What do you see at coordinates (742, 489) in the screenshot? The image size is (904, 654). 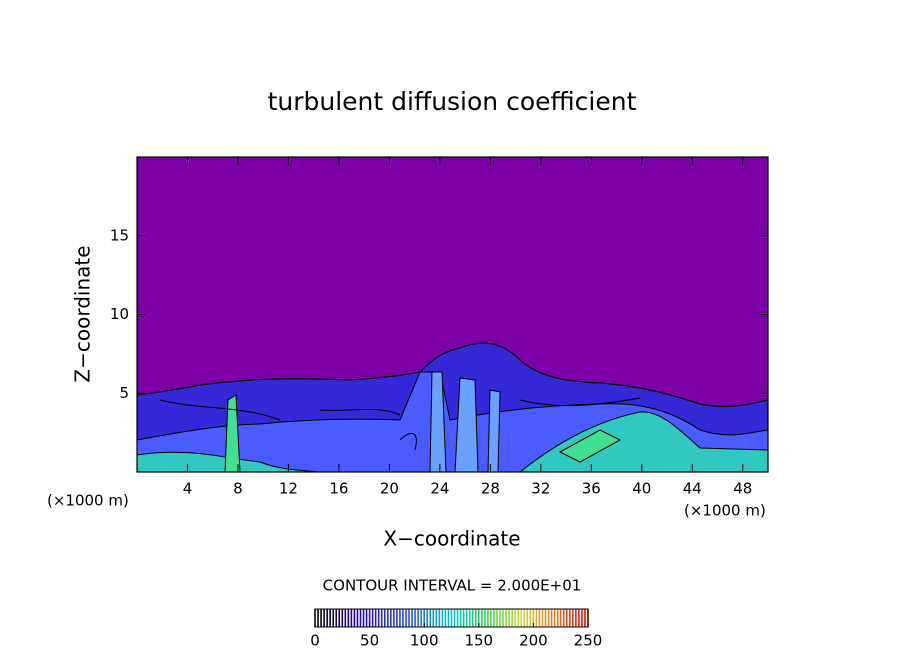 I see `x-tick-label: 48` at bounding box center [742, 489].